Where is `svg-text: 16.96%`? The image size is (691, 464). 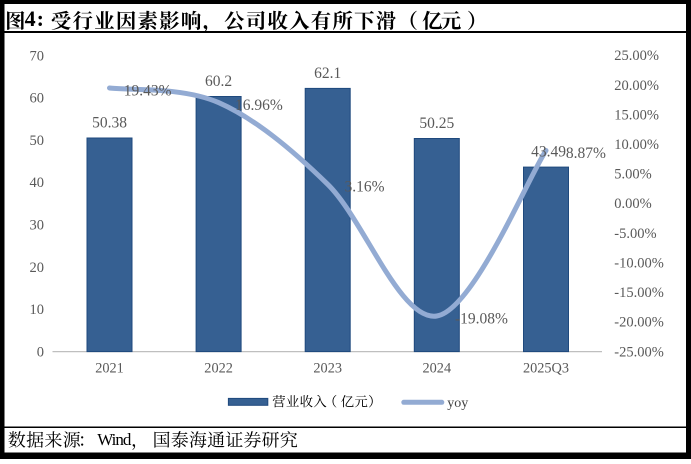 svg-text: 16.96% is located at coordinates (259, 105).